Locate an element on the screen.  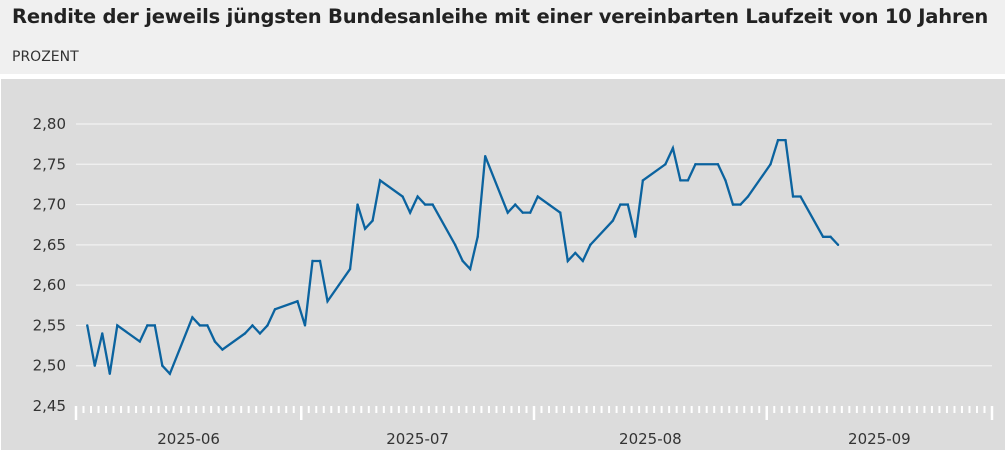
y-tick-label: 2,45 is located at coordinates (49, 406).